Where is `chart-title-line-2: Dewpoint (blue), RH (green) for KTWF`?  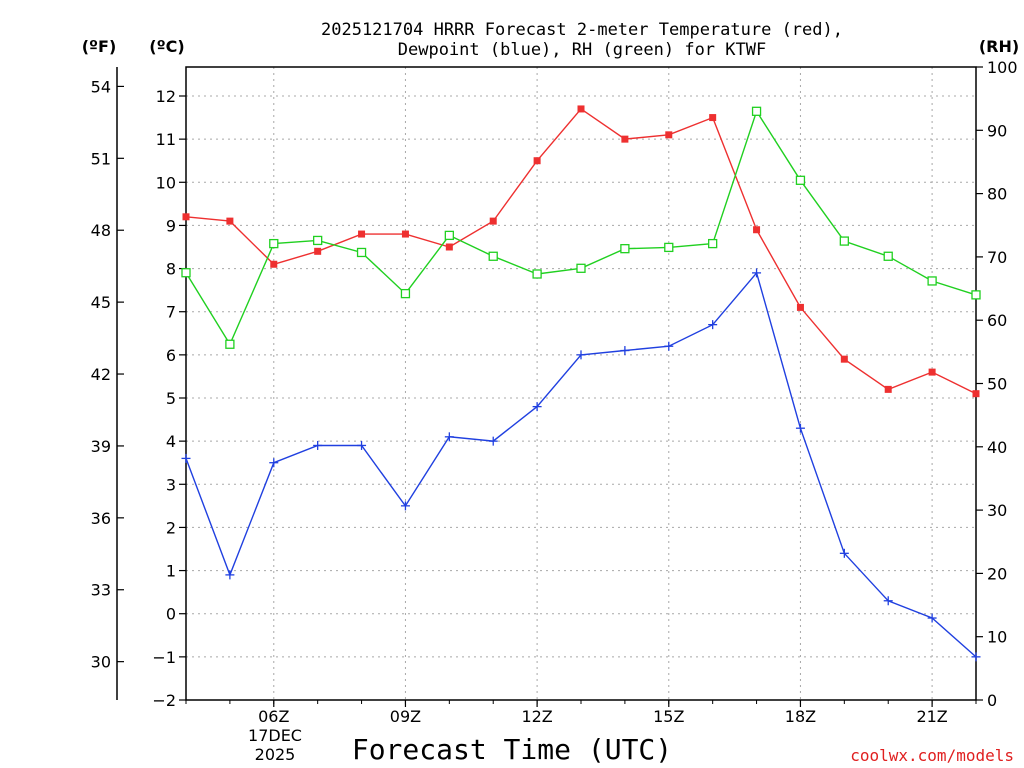 chart-title-line-2: Dewpoint (blue), RH (green) for KTWF is located at coordinates (582, 50).